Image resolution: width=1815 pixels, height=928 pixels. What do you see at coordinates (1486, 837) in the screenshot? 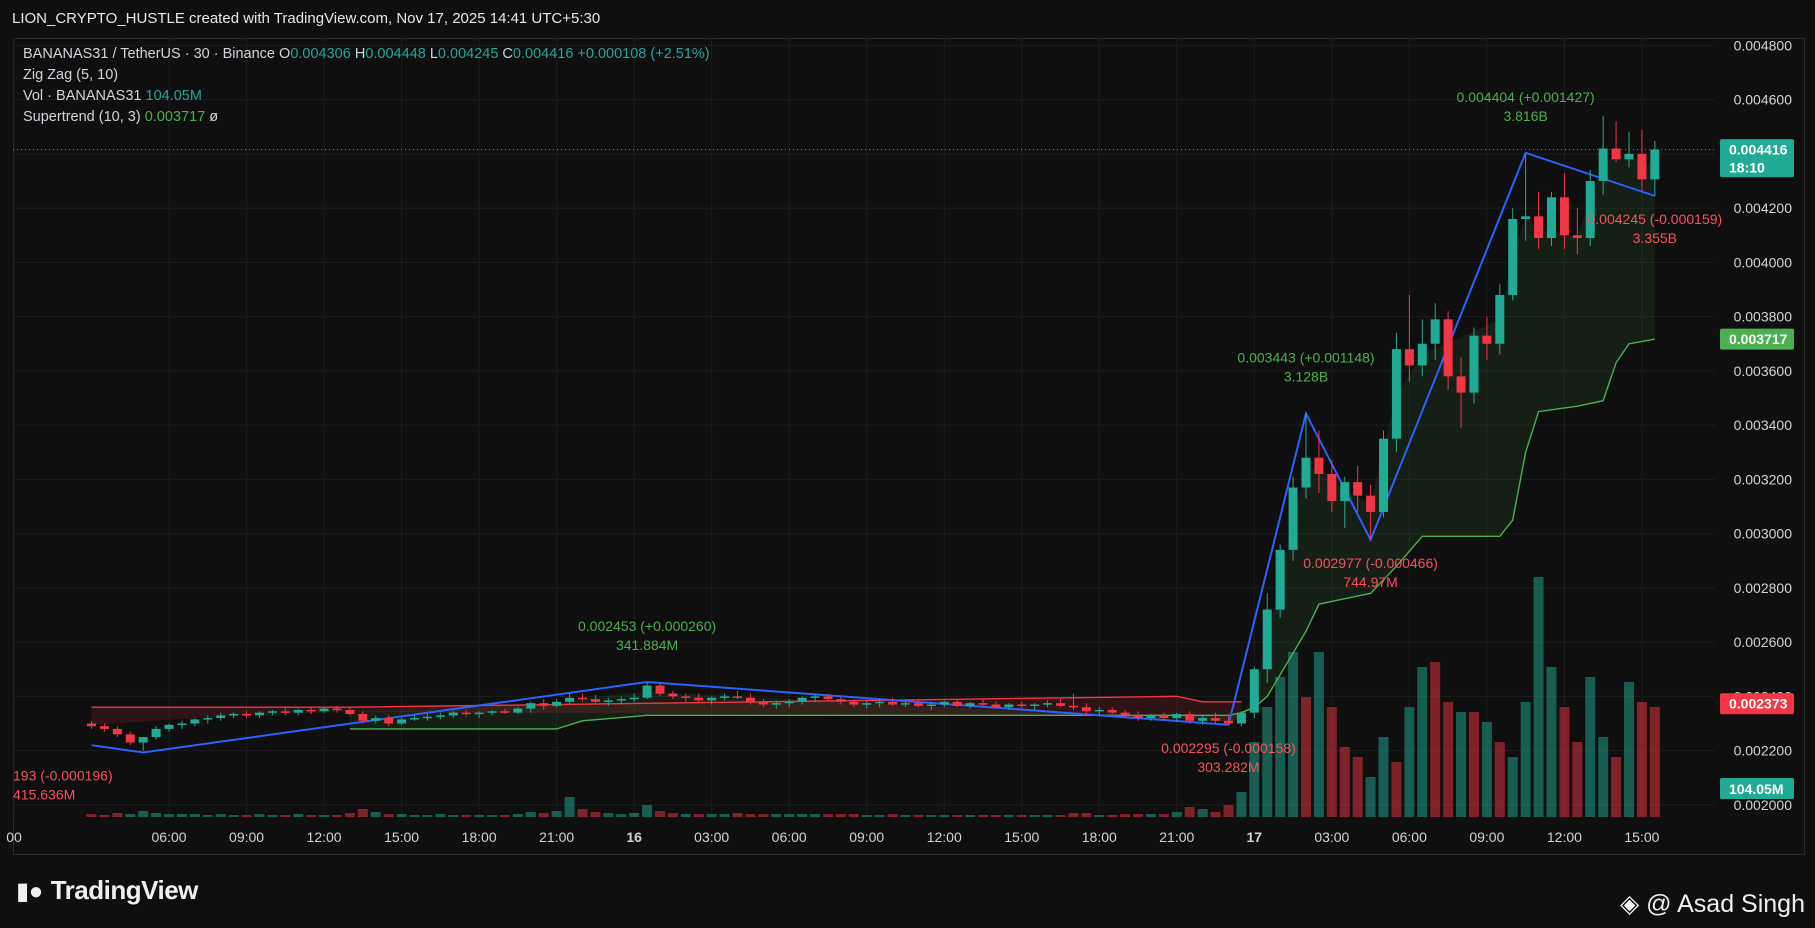
I see `time-tick-label: 09:00` at bounding box center [1486, 837].